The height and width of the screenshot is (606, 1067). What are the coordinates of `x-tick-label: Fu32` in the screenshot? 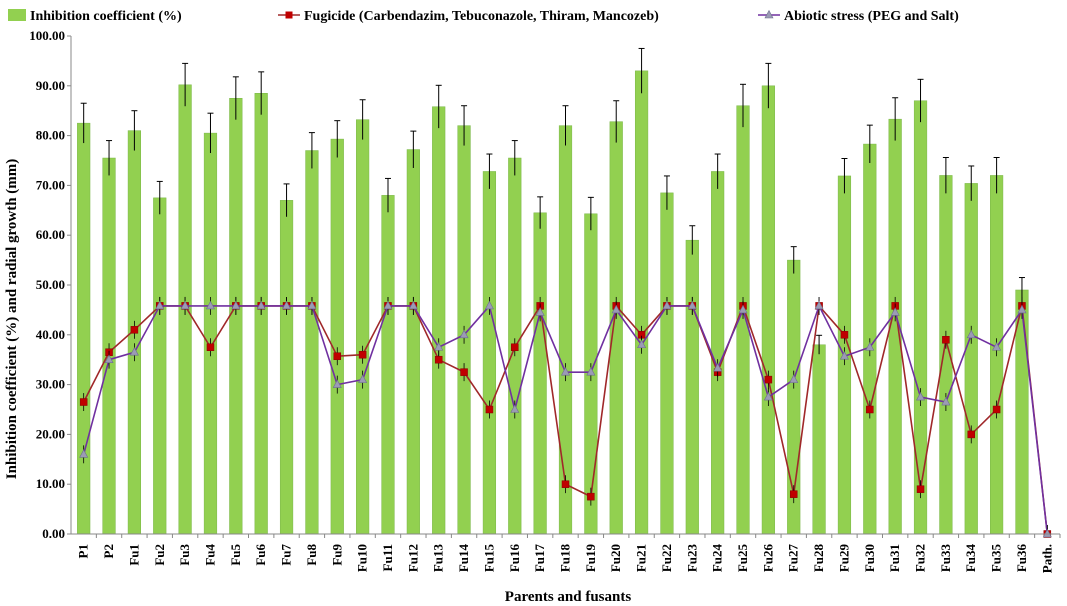 It's located at (920, 558).